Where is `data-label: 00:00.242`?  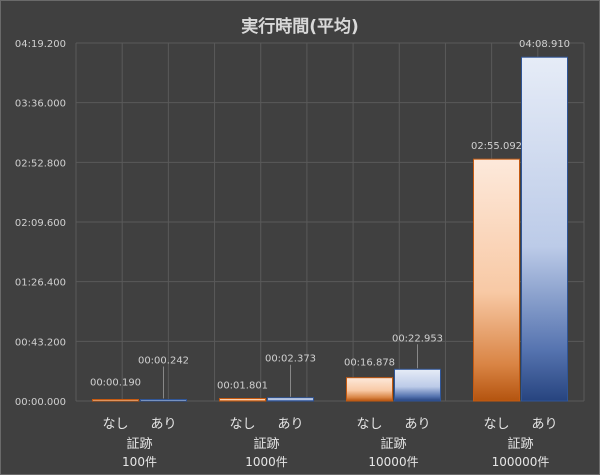
data-label: 00:00.242 is located at coordinates (163, 361).